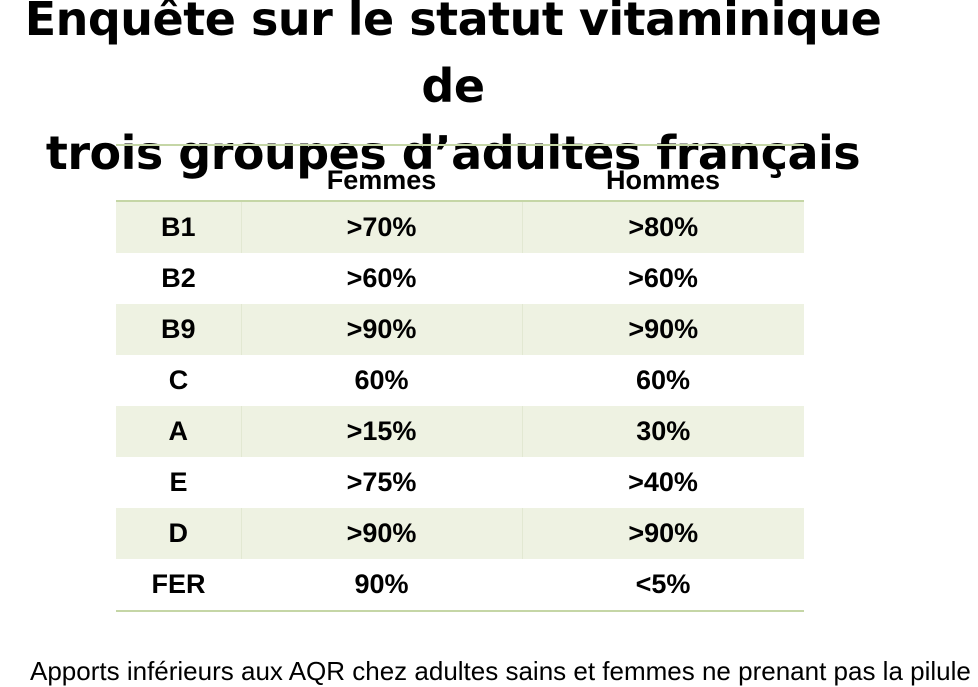  What do you see at coordinates (663, 584) in the screenshot?
I see `hommes-value: <5%` at bounding box center [663, 584].